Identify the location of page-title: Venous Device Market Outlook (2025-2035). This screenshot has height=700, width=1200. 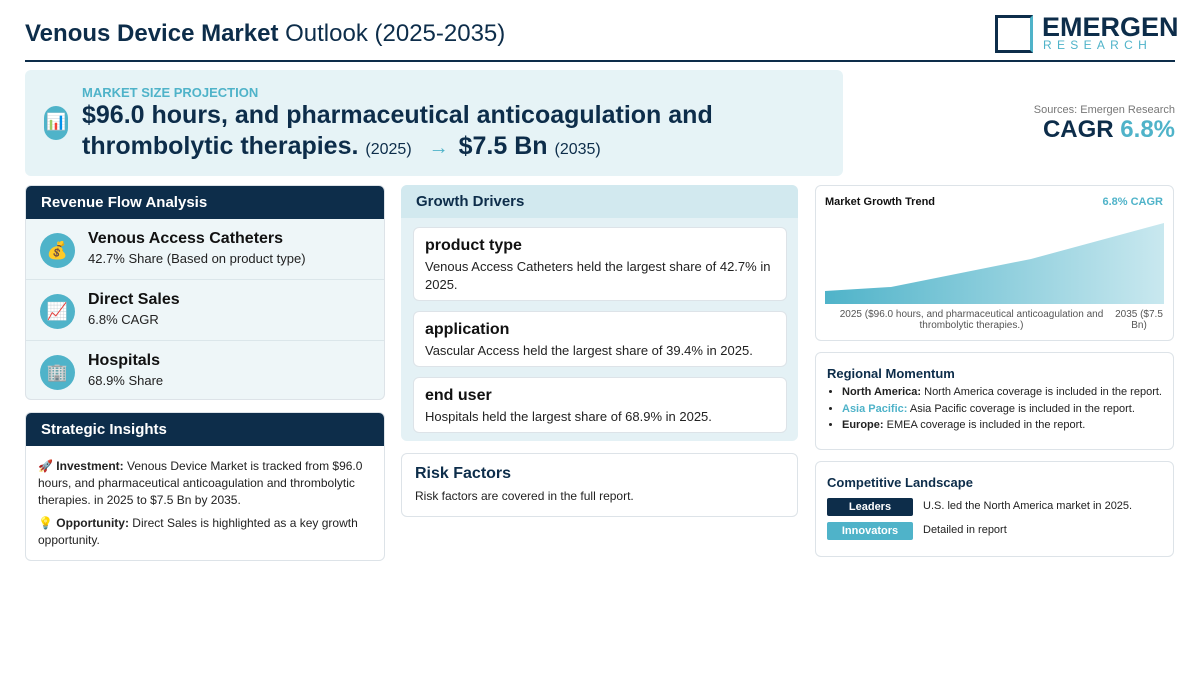
(265, 34).